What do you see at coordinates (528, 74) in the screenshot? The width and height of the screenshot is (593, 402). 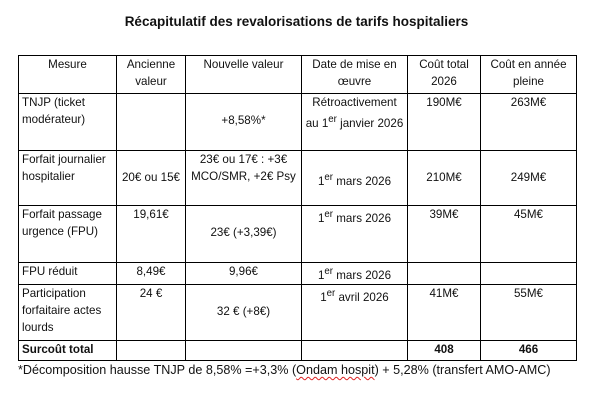 I see `col-header-cout-annee: Coût en année pleine` at bounding box center [528, 74].